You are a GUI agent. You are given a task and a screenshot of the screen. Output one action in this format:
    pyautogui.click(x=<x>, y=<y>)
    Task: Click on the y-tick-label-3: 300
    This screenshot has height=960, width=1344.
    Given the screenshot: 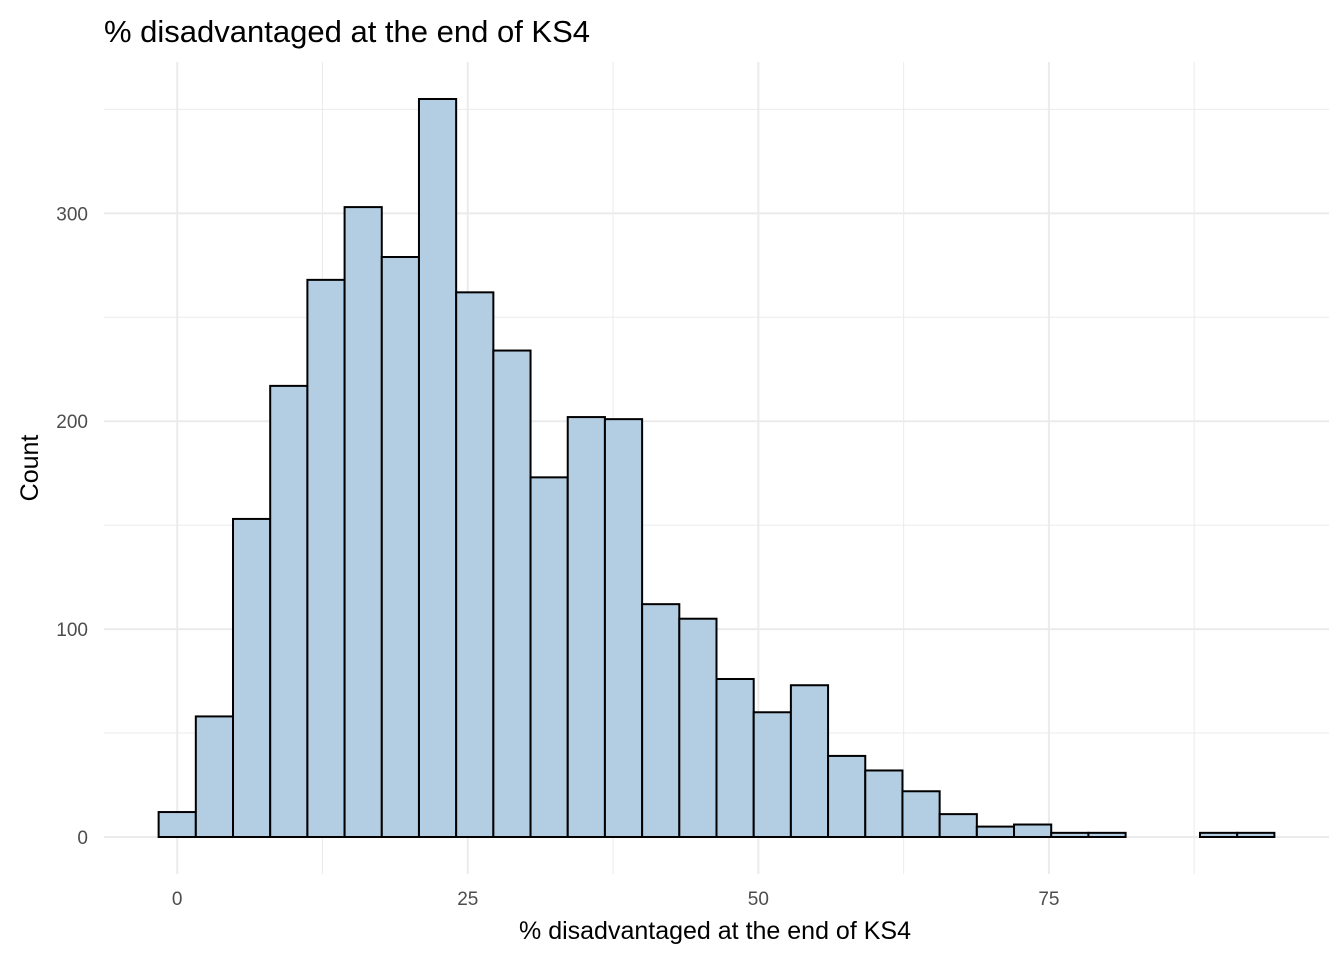 What is the action you would take?
    pyautogui.click(x=72, y=214)
    